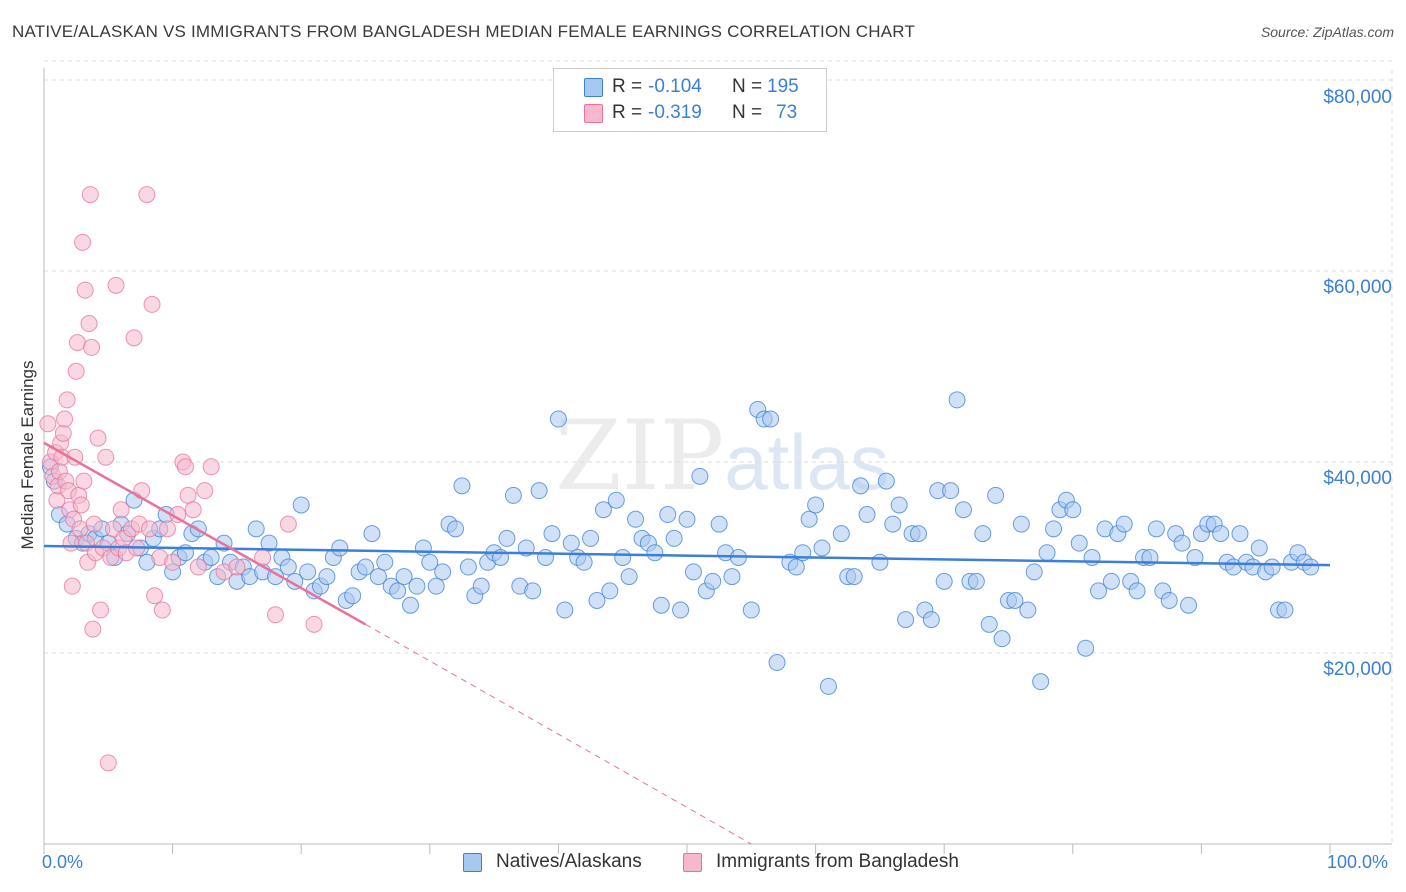  I want to click on x-tick-label-min: 0.0%, so click(63, 862).